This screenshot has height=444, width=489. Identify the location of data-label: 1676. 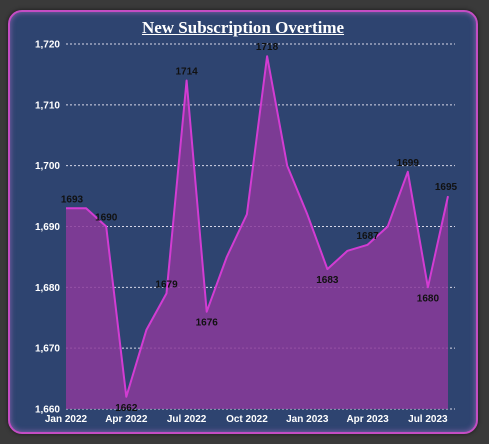
(207, 323).